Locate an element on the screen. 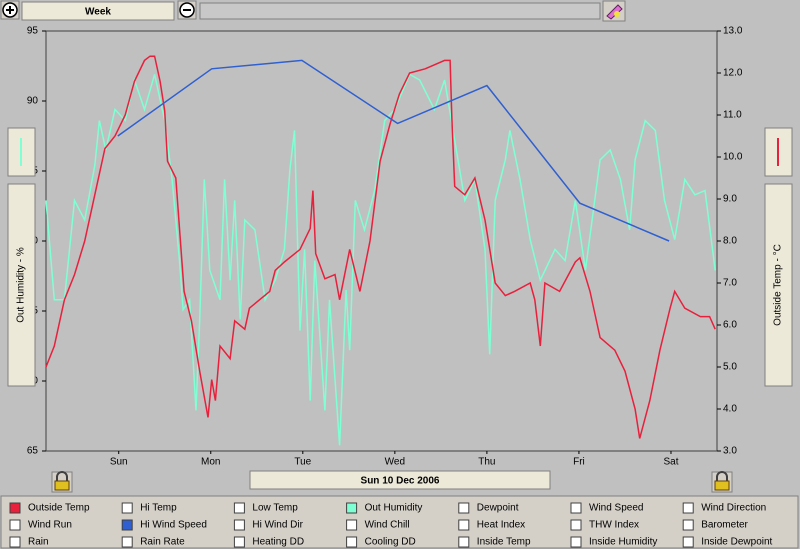  x-tick-label: Mon is located at coordinates (210, 462).